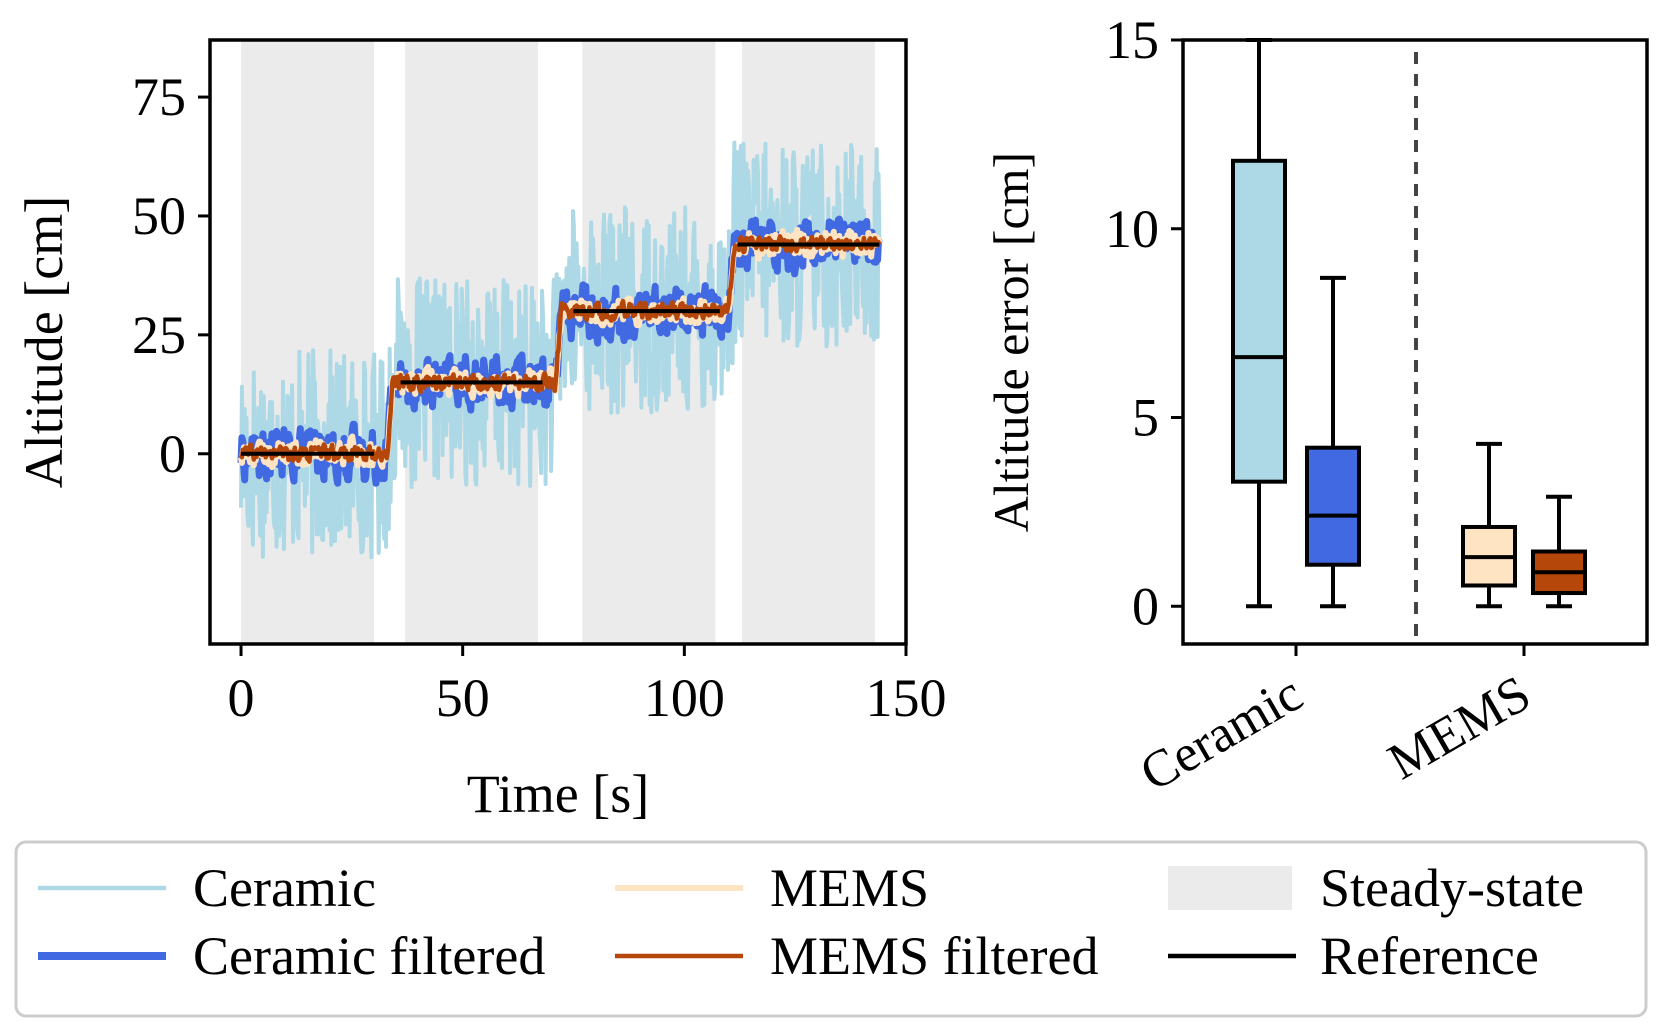  What do you see at coordinates (560, 349) in the screenshot?
I see `reference-lines` at bounding box center [560, 349].